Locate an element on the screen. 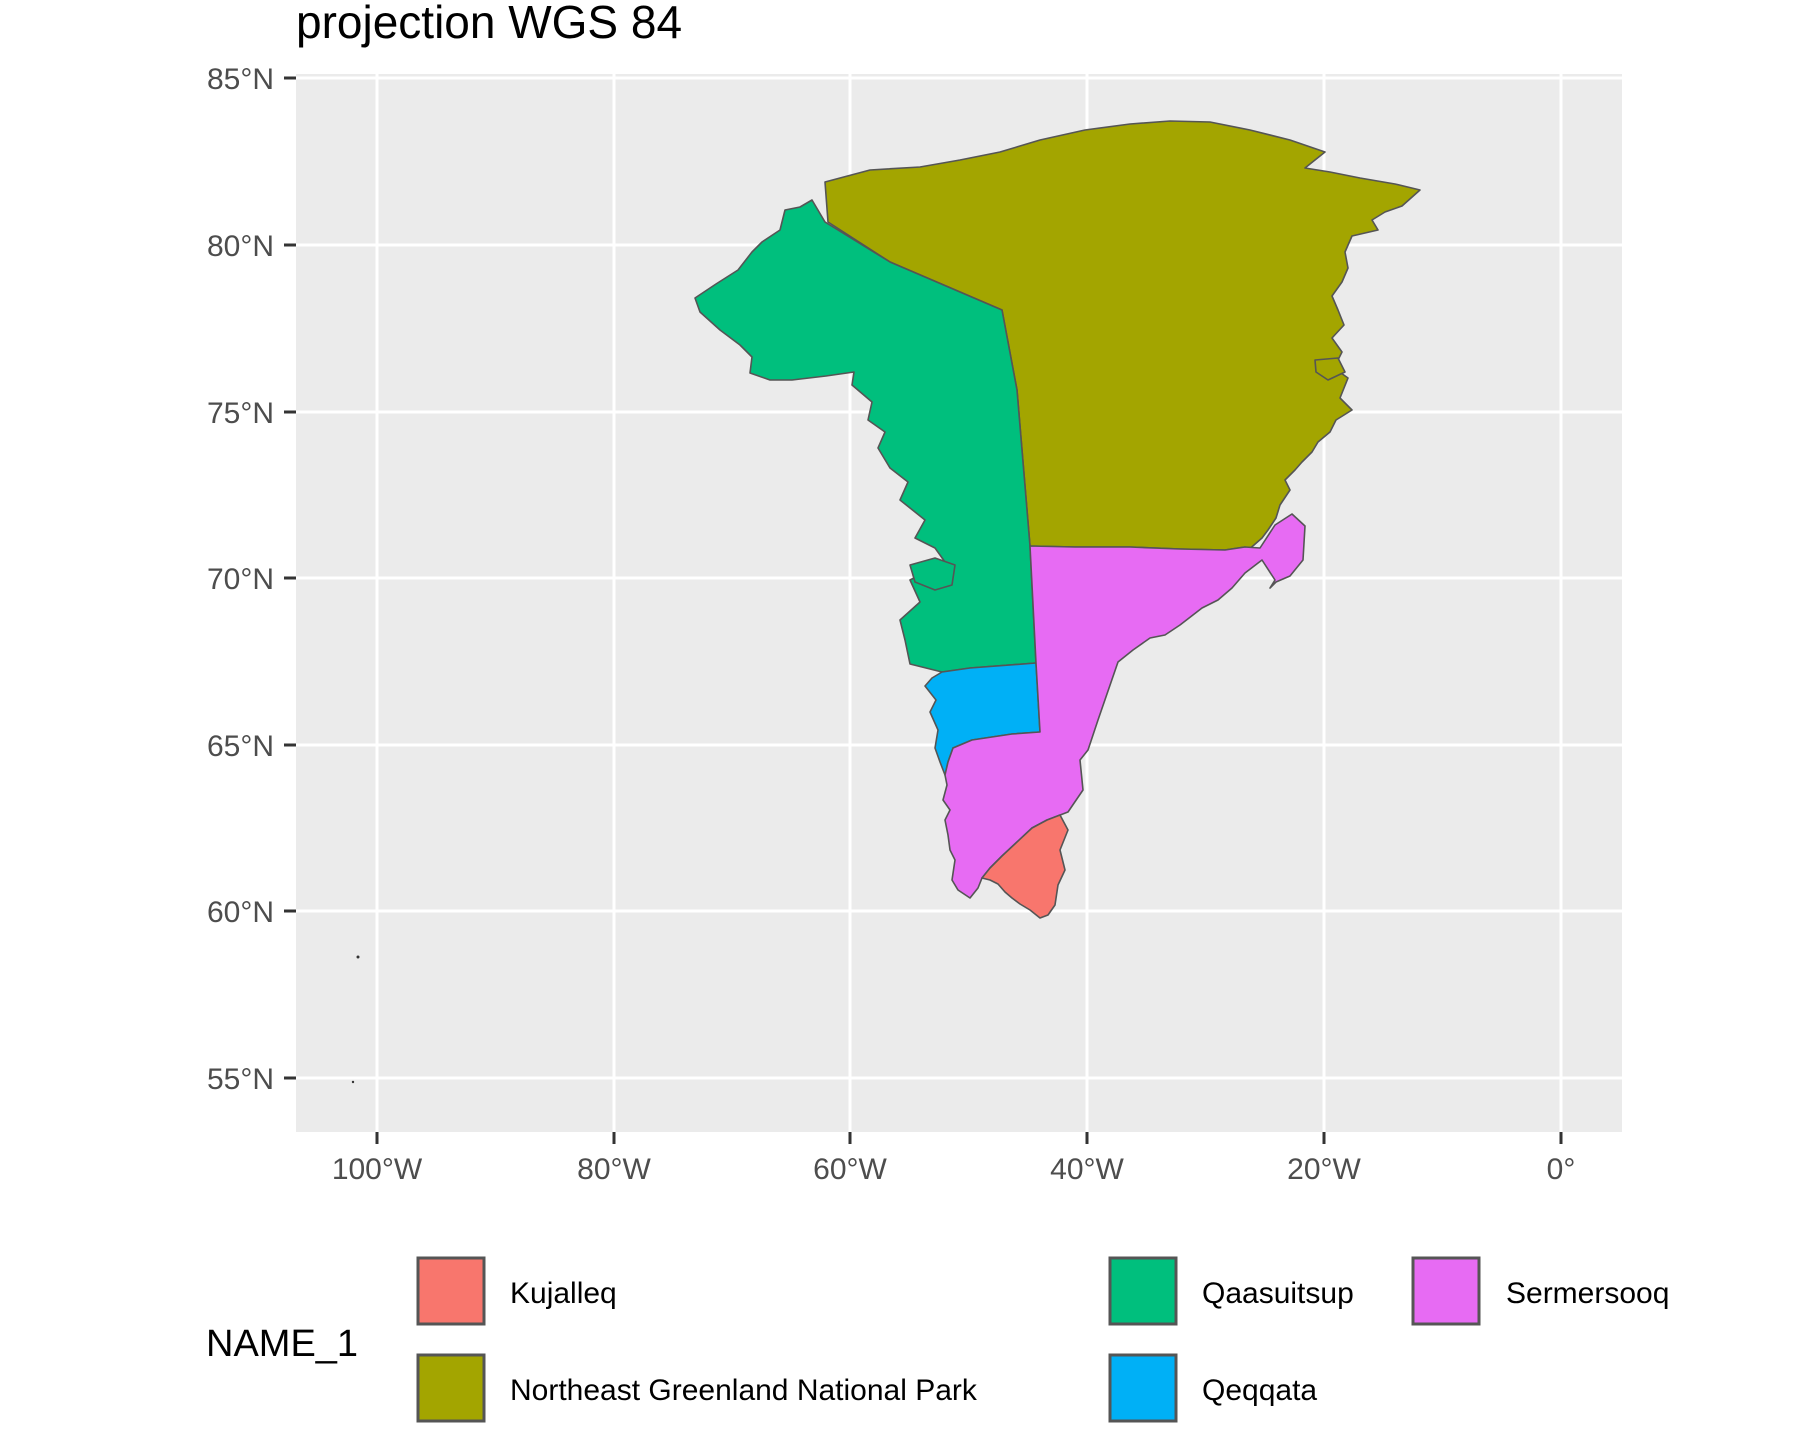  legend-label: Northeast Greenland National Park is located at coordinates (744, 1390).